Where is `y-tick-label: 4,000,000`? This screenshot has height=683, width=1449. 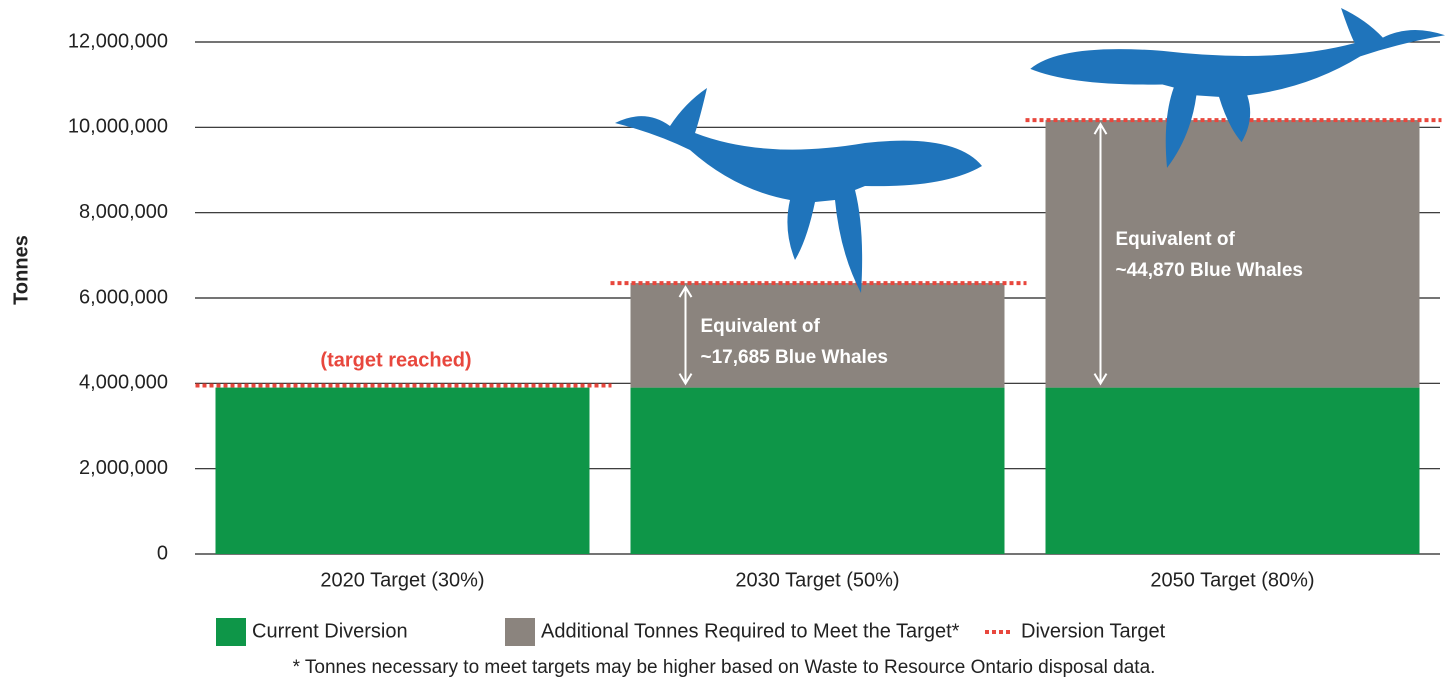
y-tick-label: 4,000,000 is located at coordinates (123, 383).